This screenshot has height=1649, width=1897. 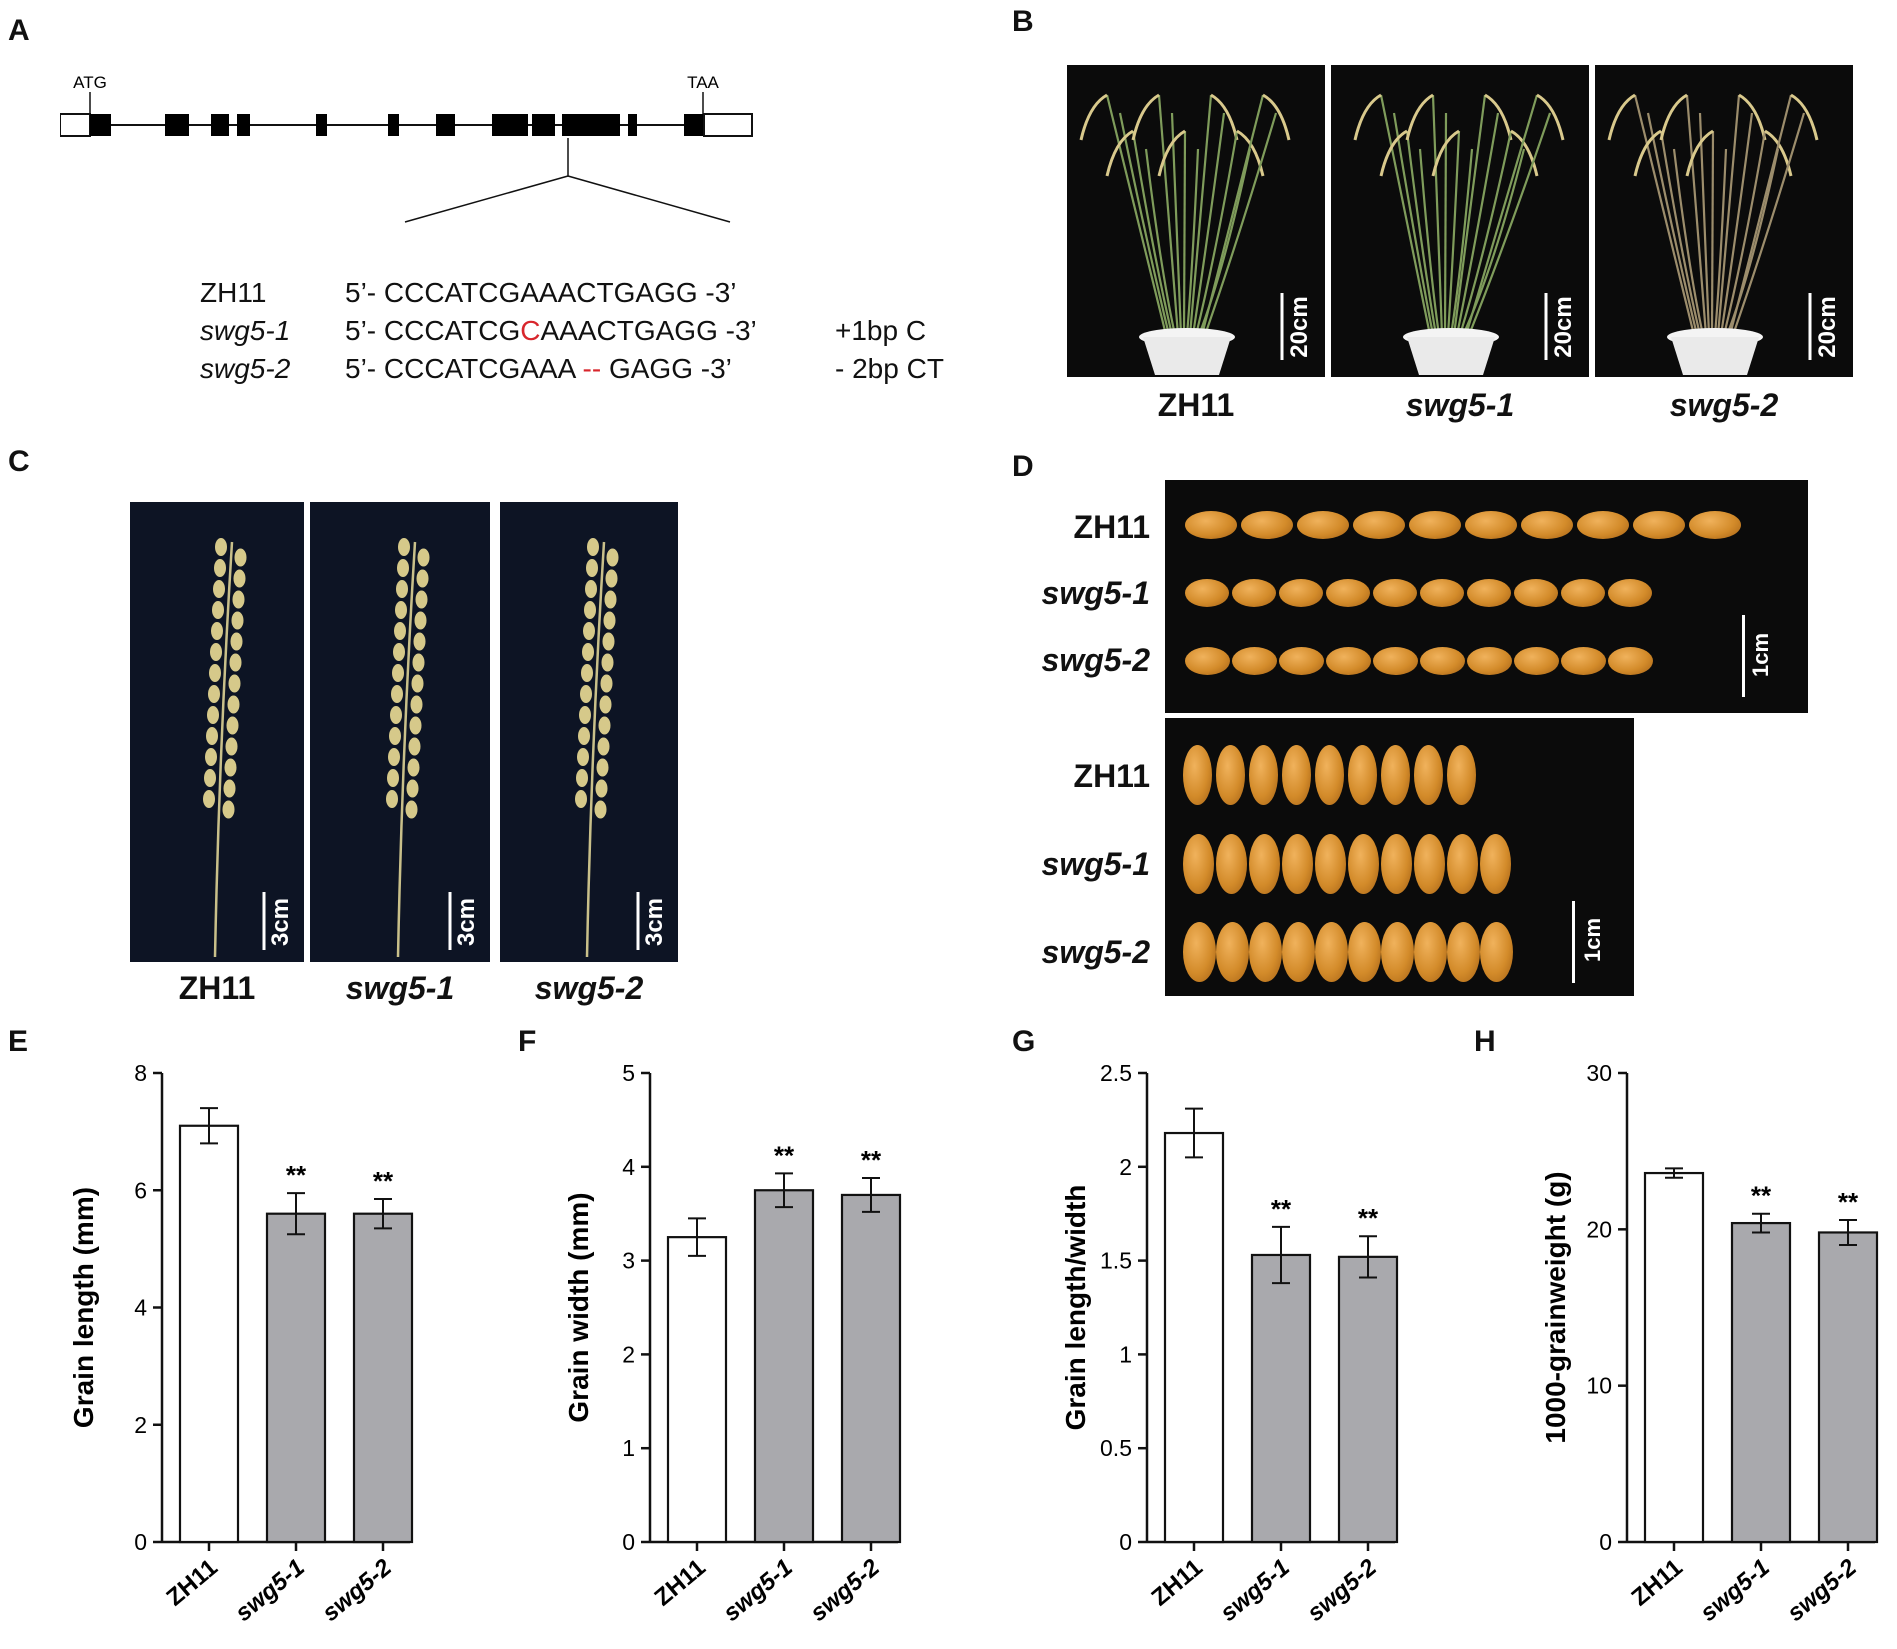 I want to click on mutation-mark: C, so click(x=530, y=330).